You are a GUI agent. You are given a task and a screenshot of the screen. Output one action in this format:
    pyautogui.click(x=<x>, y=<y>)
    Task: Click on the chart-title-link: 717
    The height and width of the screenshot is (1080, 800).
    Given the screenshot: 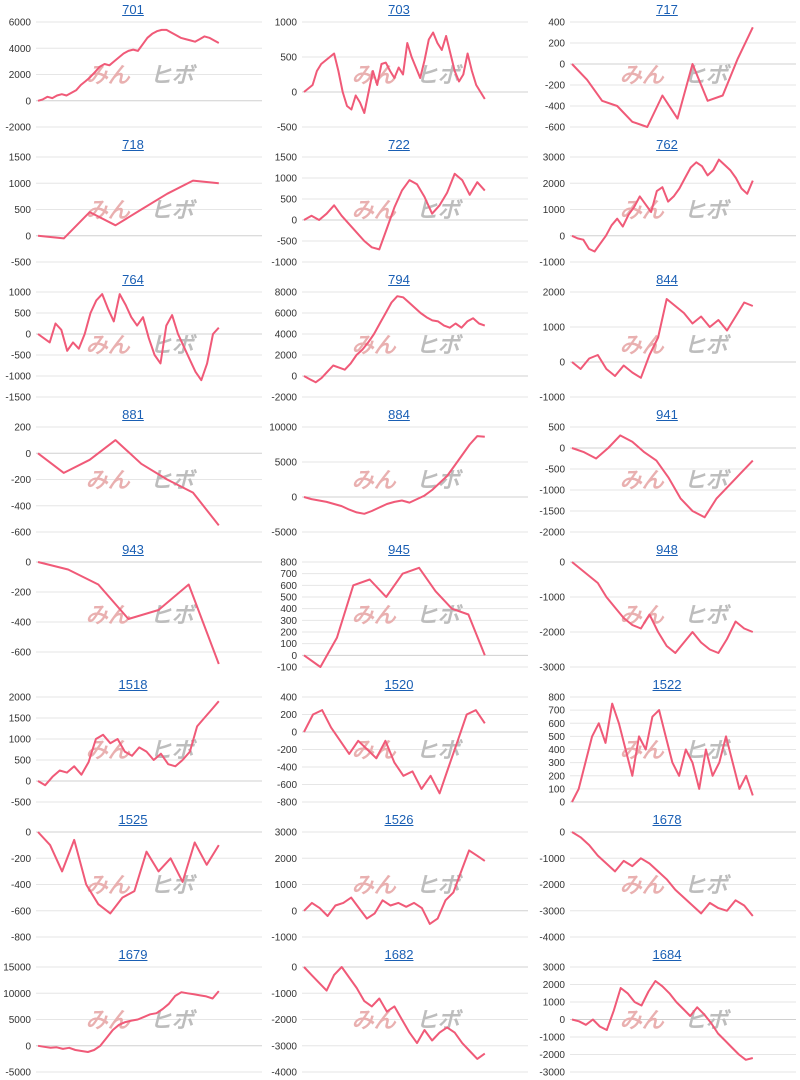 What is the action you would take?
    pyautogui.click(x=667, y=9)
    